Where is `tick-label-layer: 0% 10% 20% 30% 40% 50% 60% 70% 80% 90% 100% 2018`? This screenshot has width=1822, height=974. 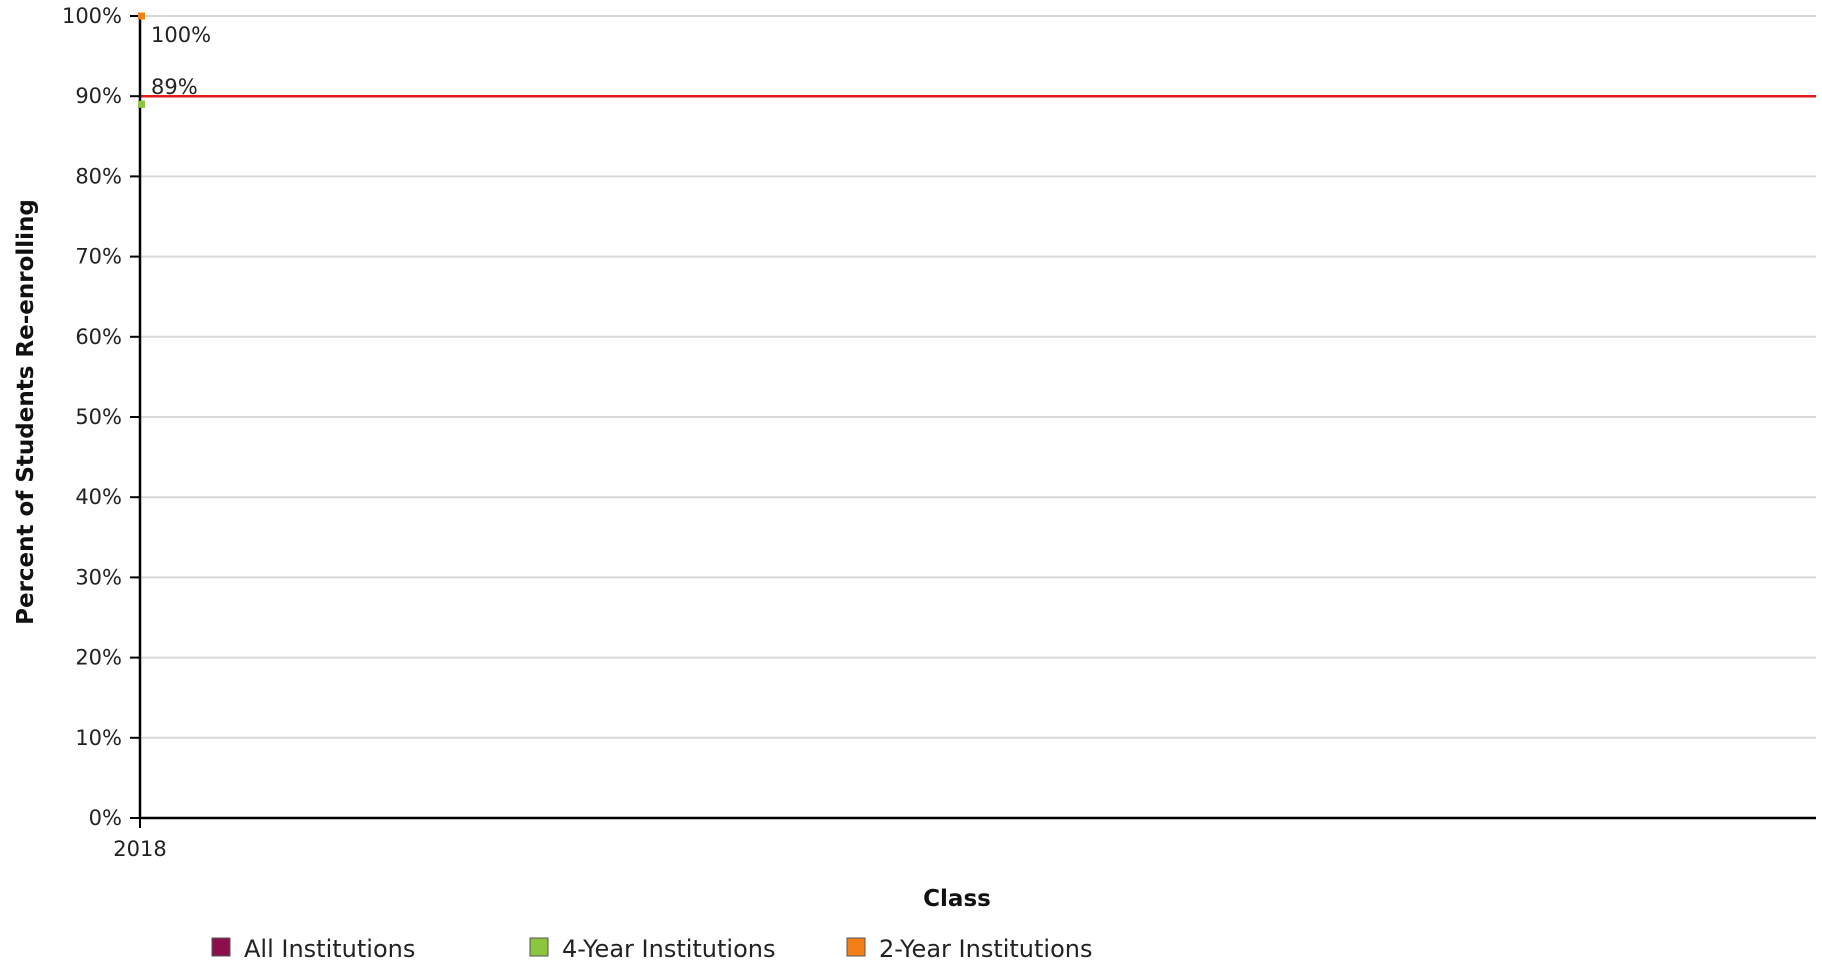 tick-label-layer: 0% 10% 20% 30% 40% 50% 60% 70% 80% 90% 100% 2018 is located at coordinates (114, 432).